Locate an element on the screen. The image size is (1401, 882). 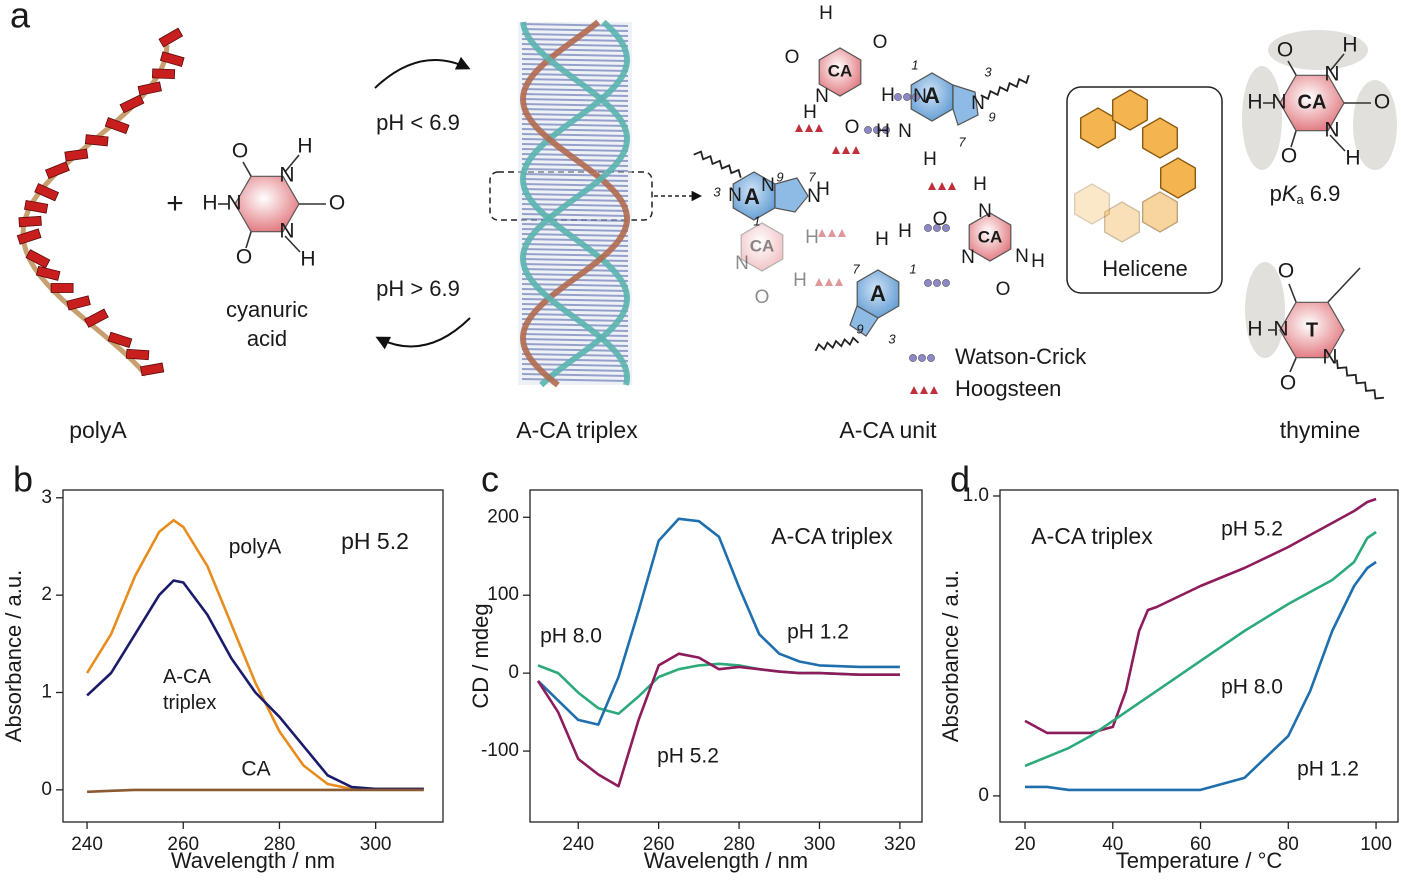
x-tick-label: 80 is located at coordinates (1288, 844).